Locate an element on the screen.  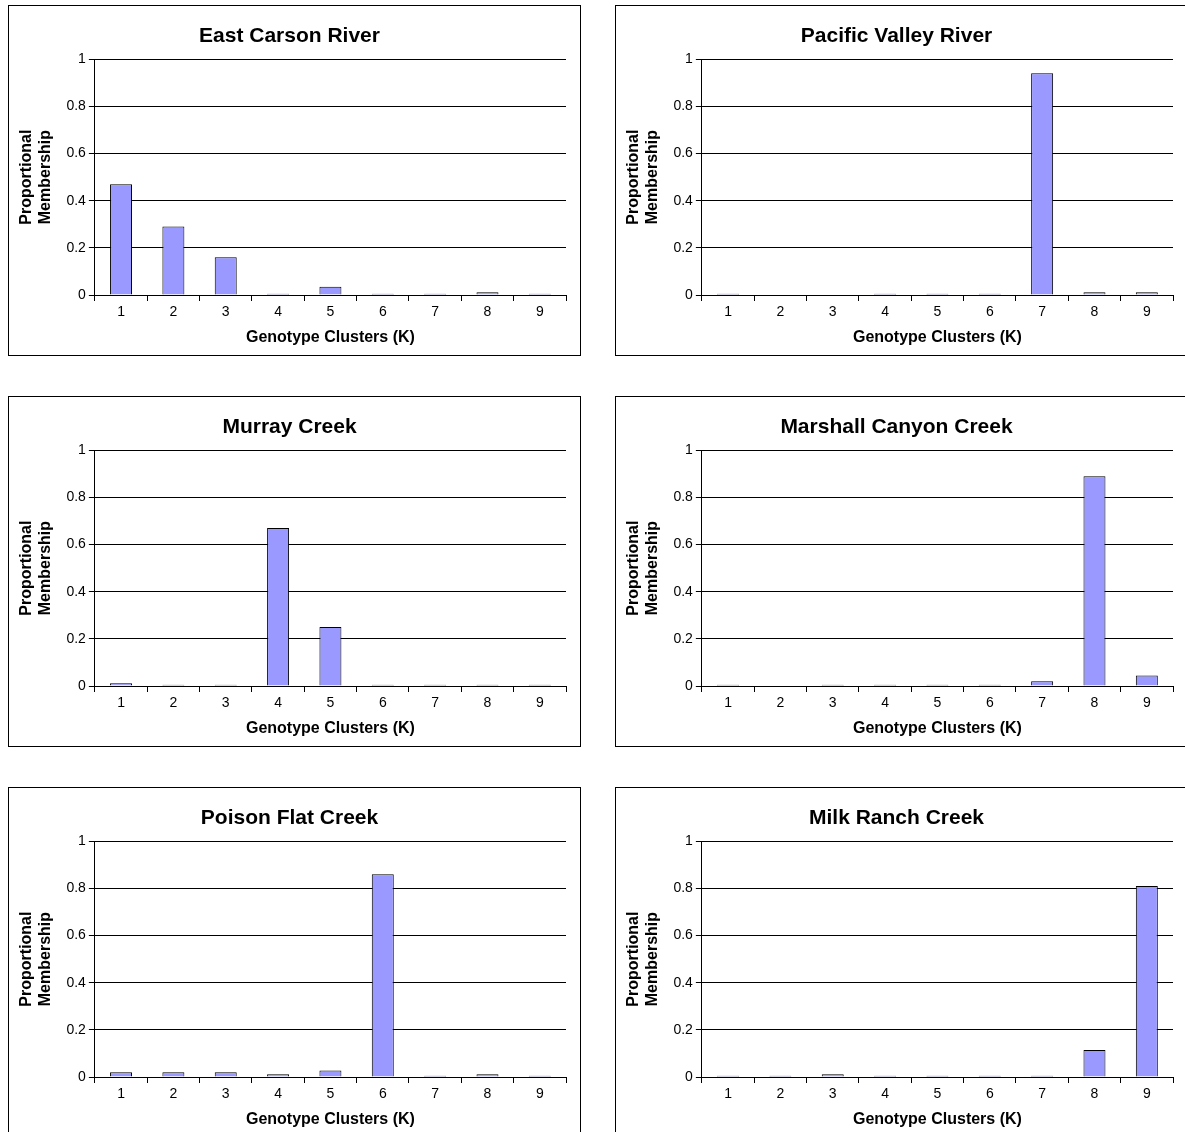
chart-title: Marshall Canyon Creek is located at coordinates (896, 426).